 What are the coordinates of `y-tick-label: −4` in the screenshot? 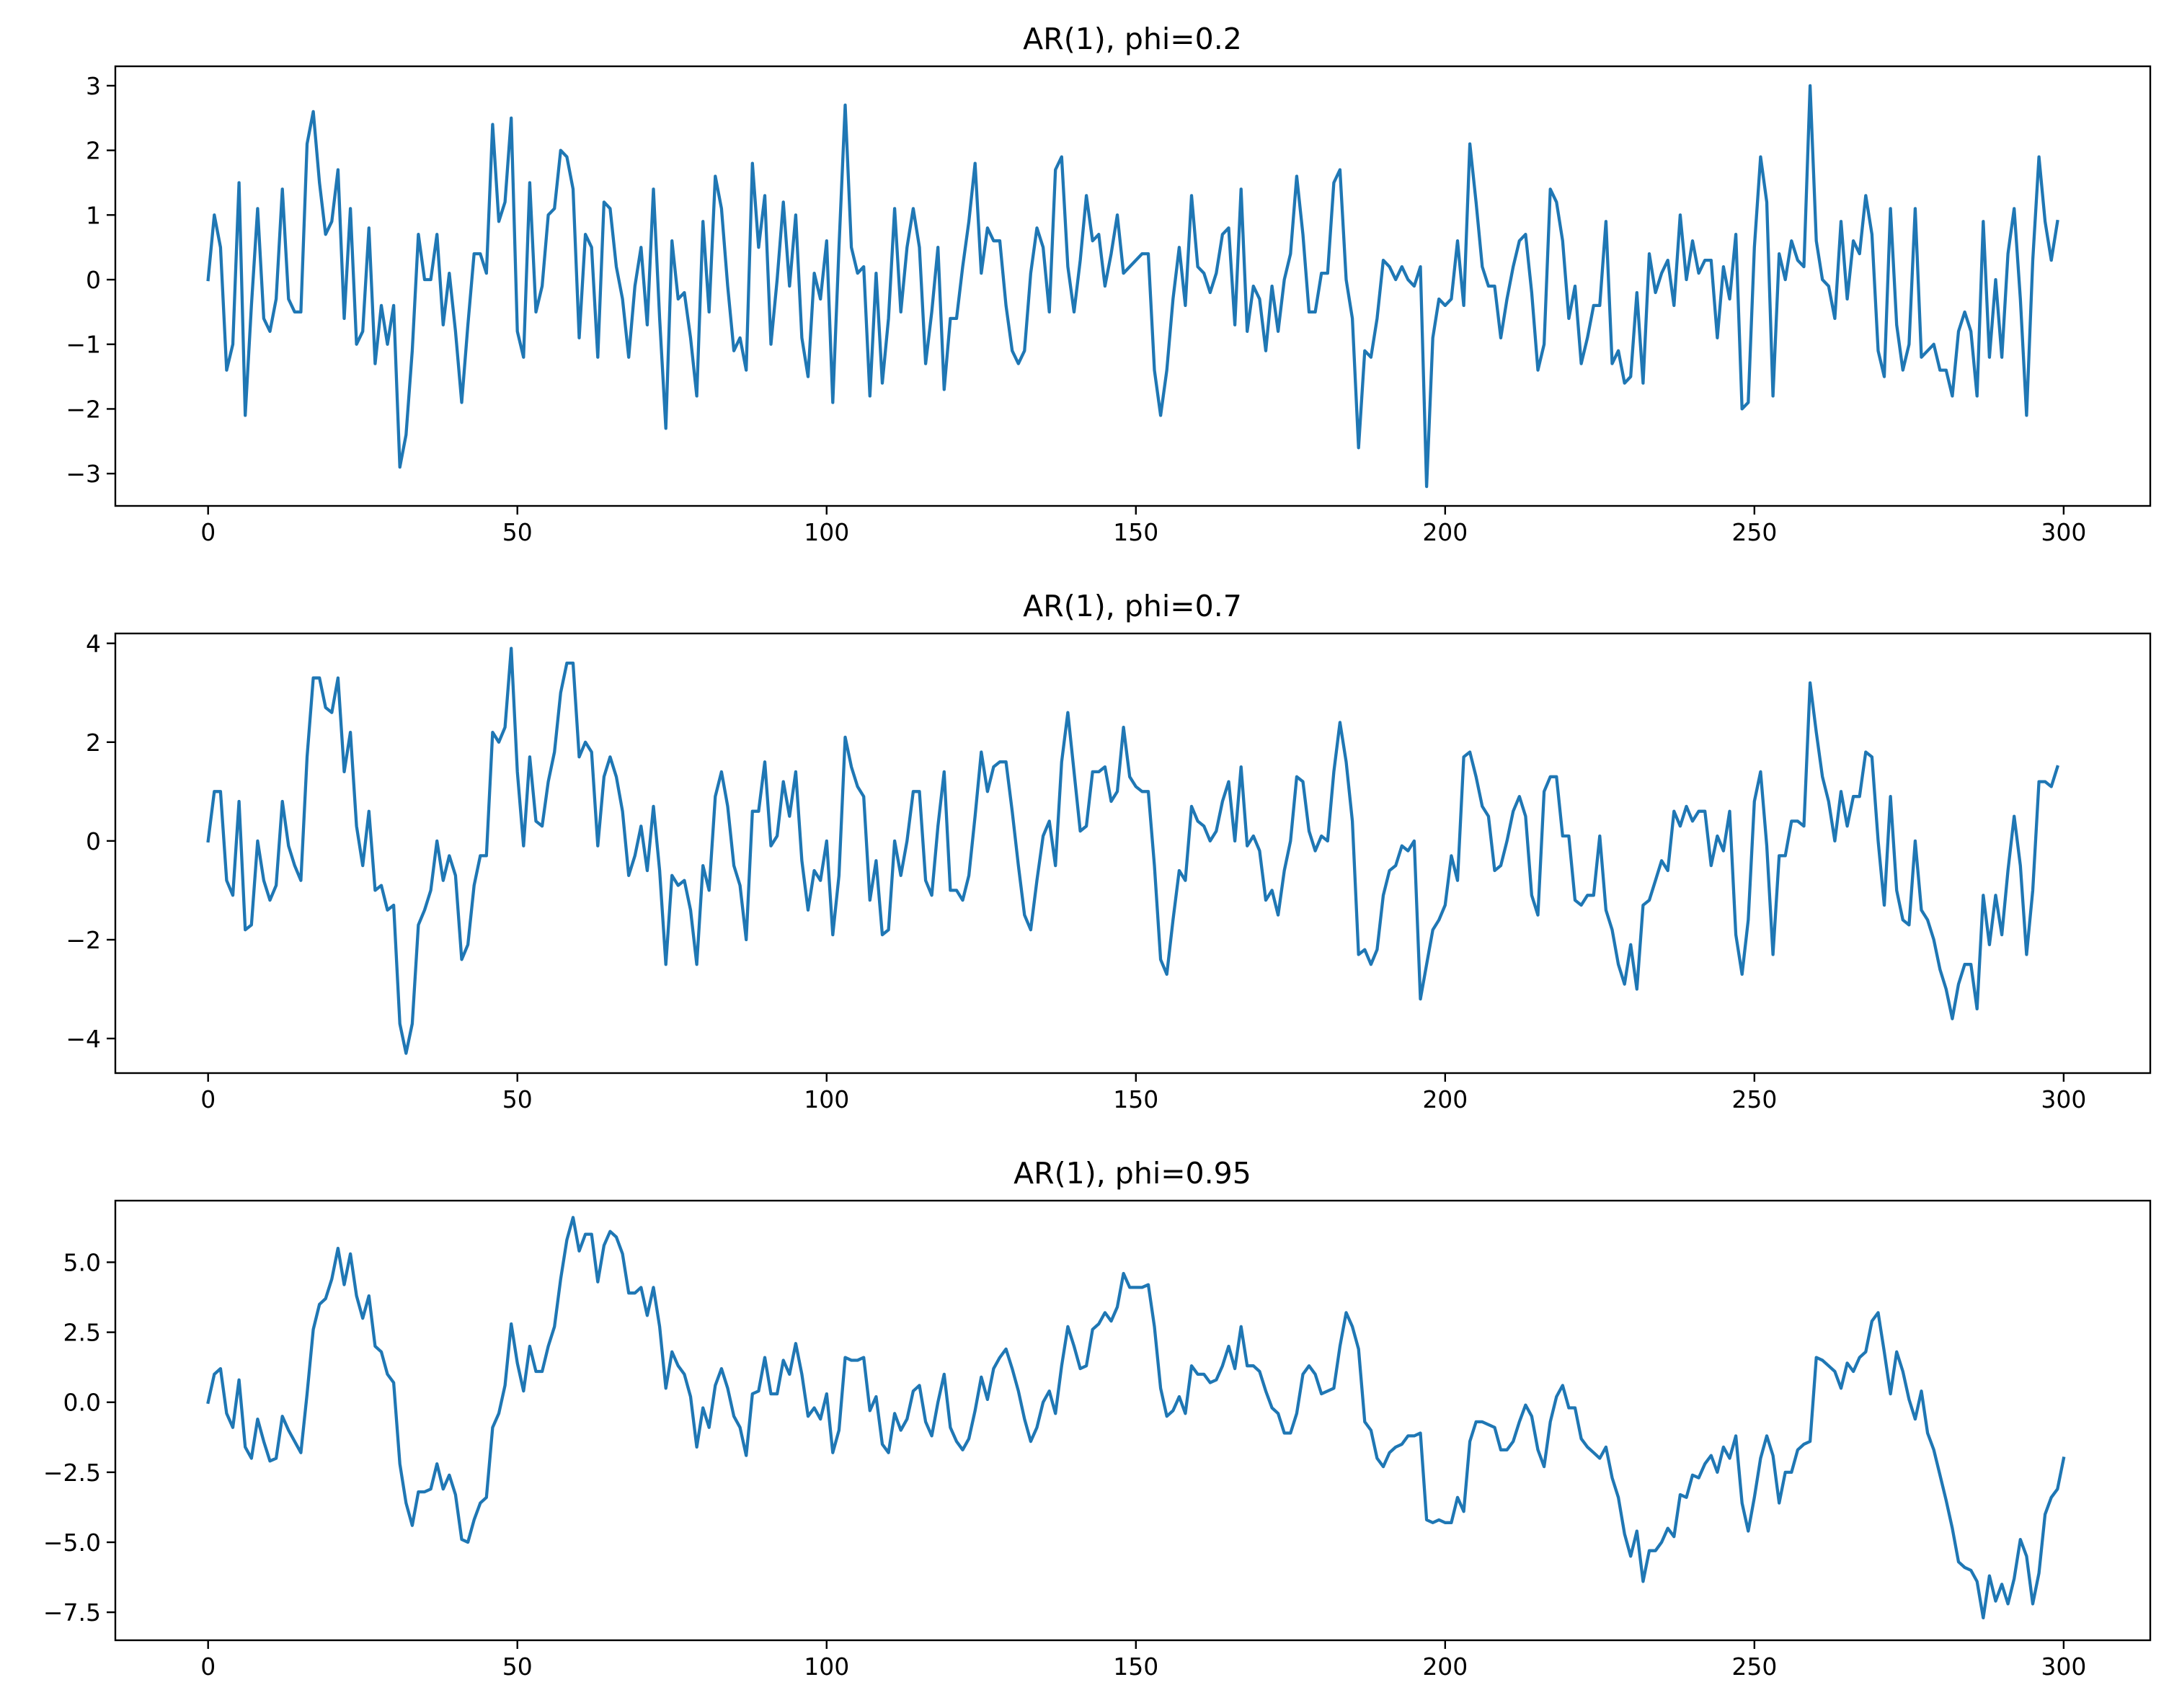 It's located at (83, 1039).